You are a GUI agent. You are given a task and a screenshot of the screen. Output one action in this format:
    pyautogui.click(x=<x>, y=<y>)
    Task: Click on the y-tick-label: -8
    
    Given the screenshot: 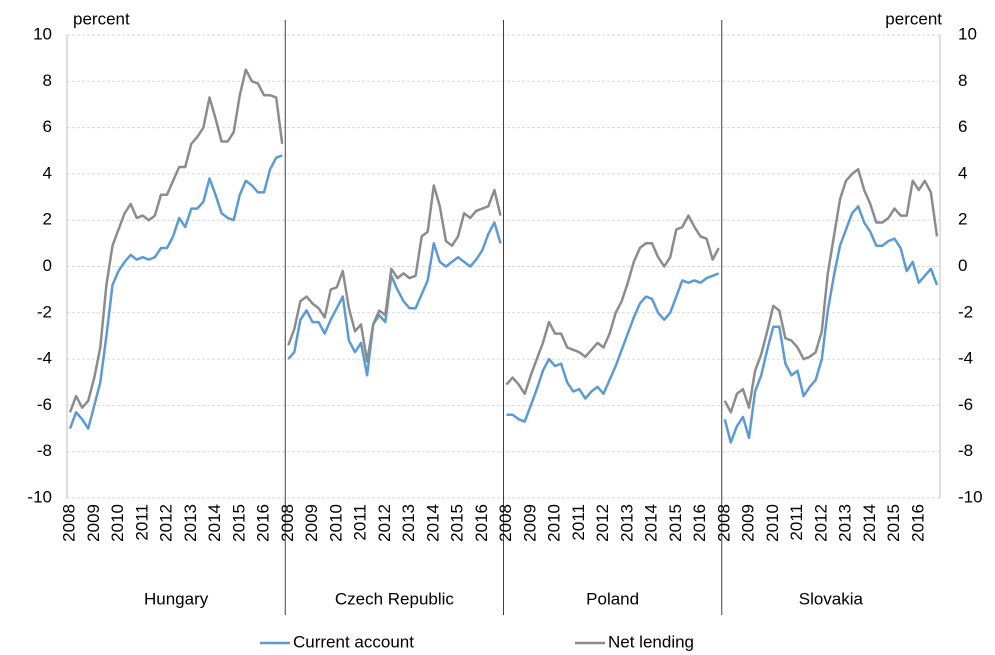 What is the action you would take?
    pyautogui.click(x=44, y=450)
    